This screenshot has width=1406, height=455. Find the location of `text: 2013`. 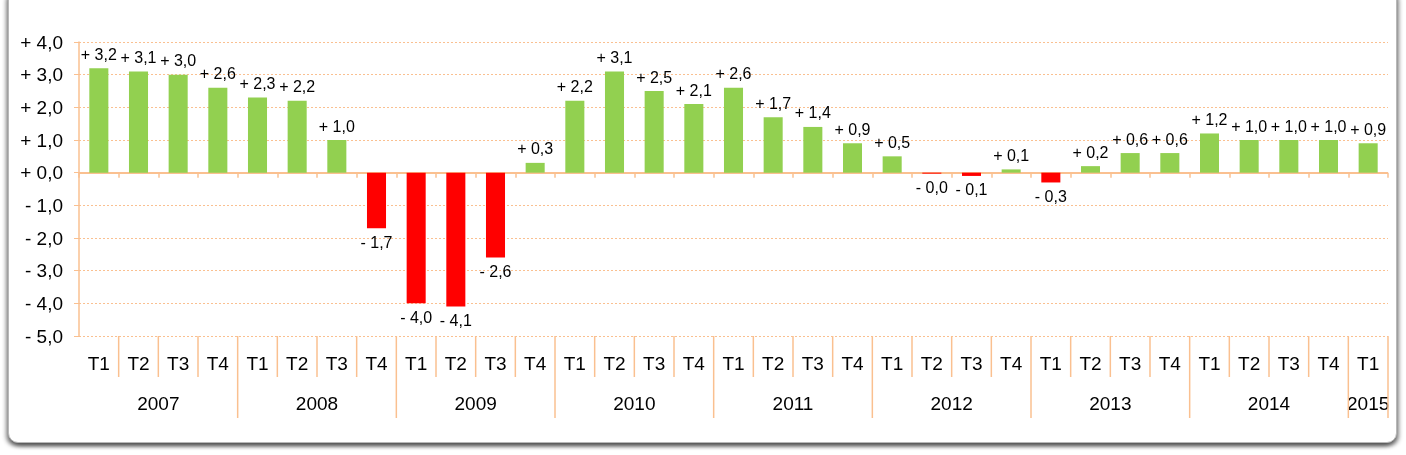

text: 2013 is located at coordinates (1110, 403).